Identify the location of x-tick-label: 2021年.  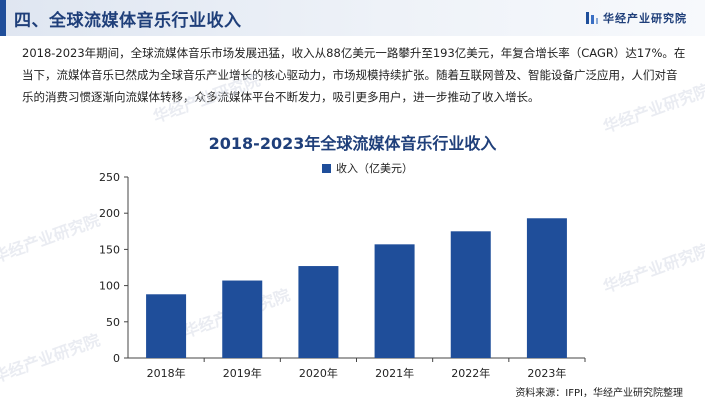
(394, 373).